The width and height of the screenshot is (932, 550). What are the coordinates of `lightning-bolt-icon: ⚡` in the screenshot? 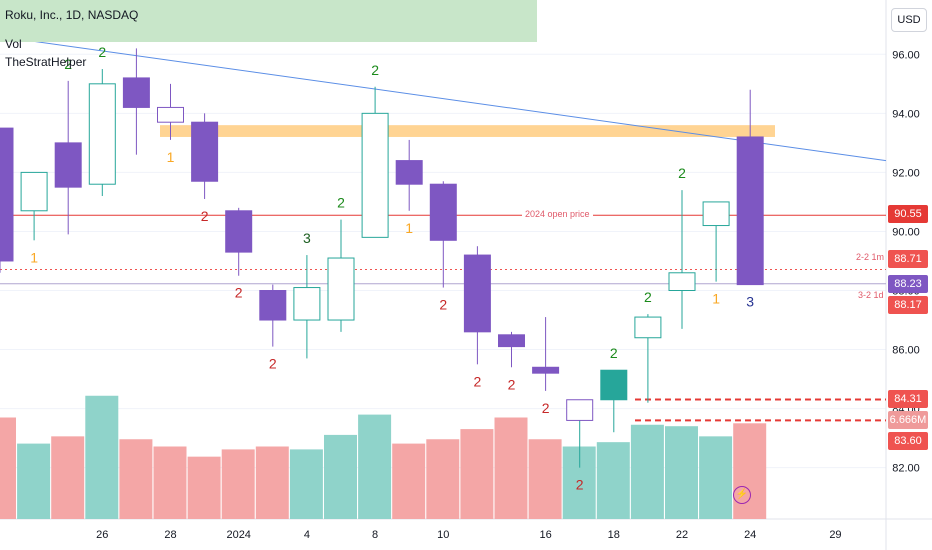 It's located at (742, 495).